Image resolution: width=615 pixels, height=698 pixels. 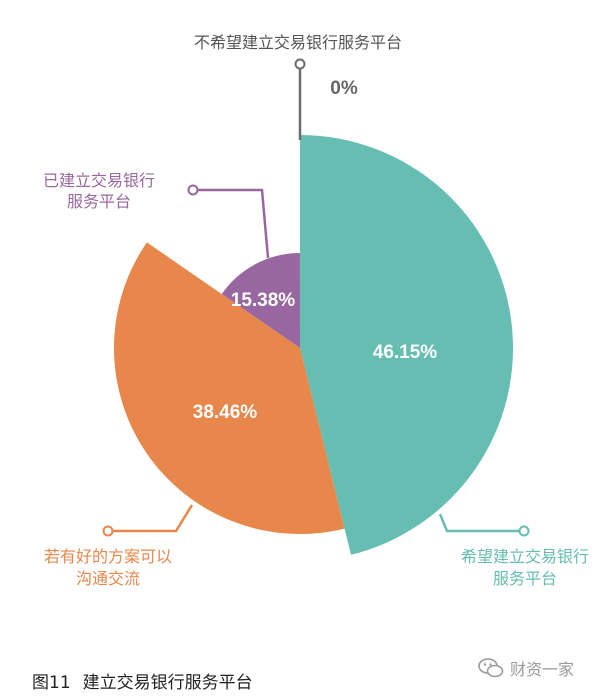 I want to click on callout-line-teal, so click(x=479, y=523).